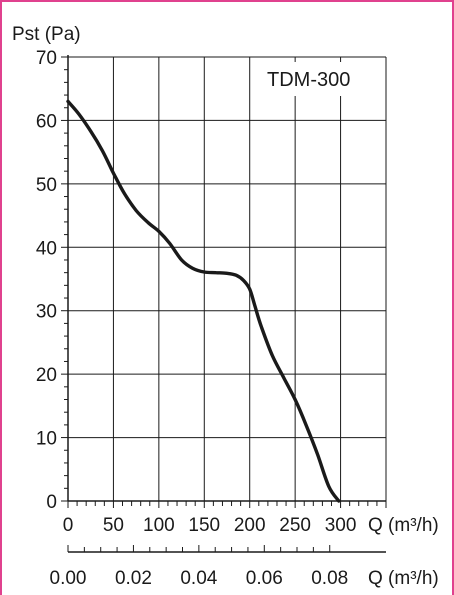 The image size is (454, 595). What do you see at coordinates (113, 525) in the screenshot?
I see `x-tick-label: 50` at bounding box center [113, 525].